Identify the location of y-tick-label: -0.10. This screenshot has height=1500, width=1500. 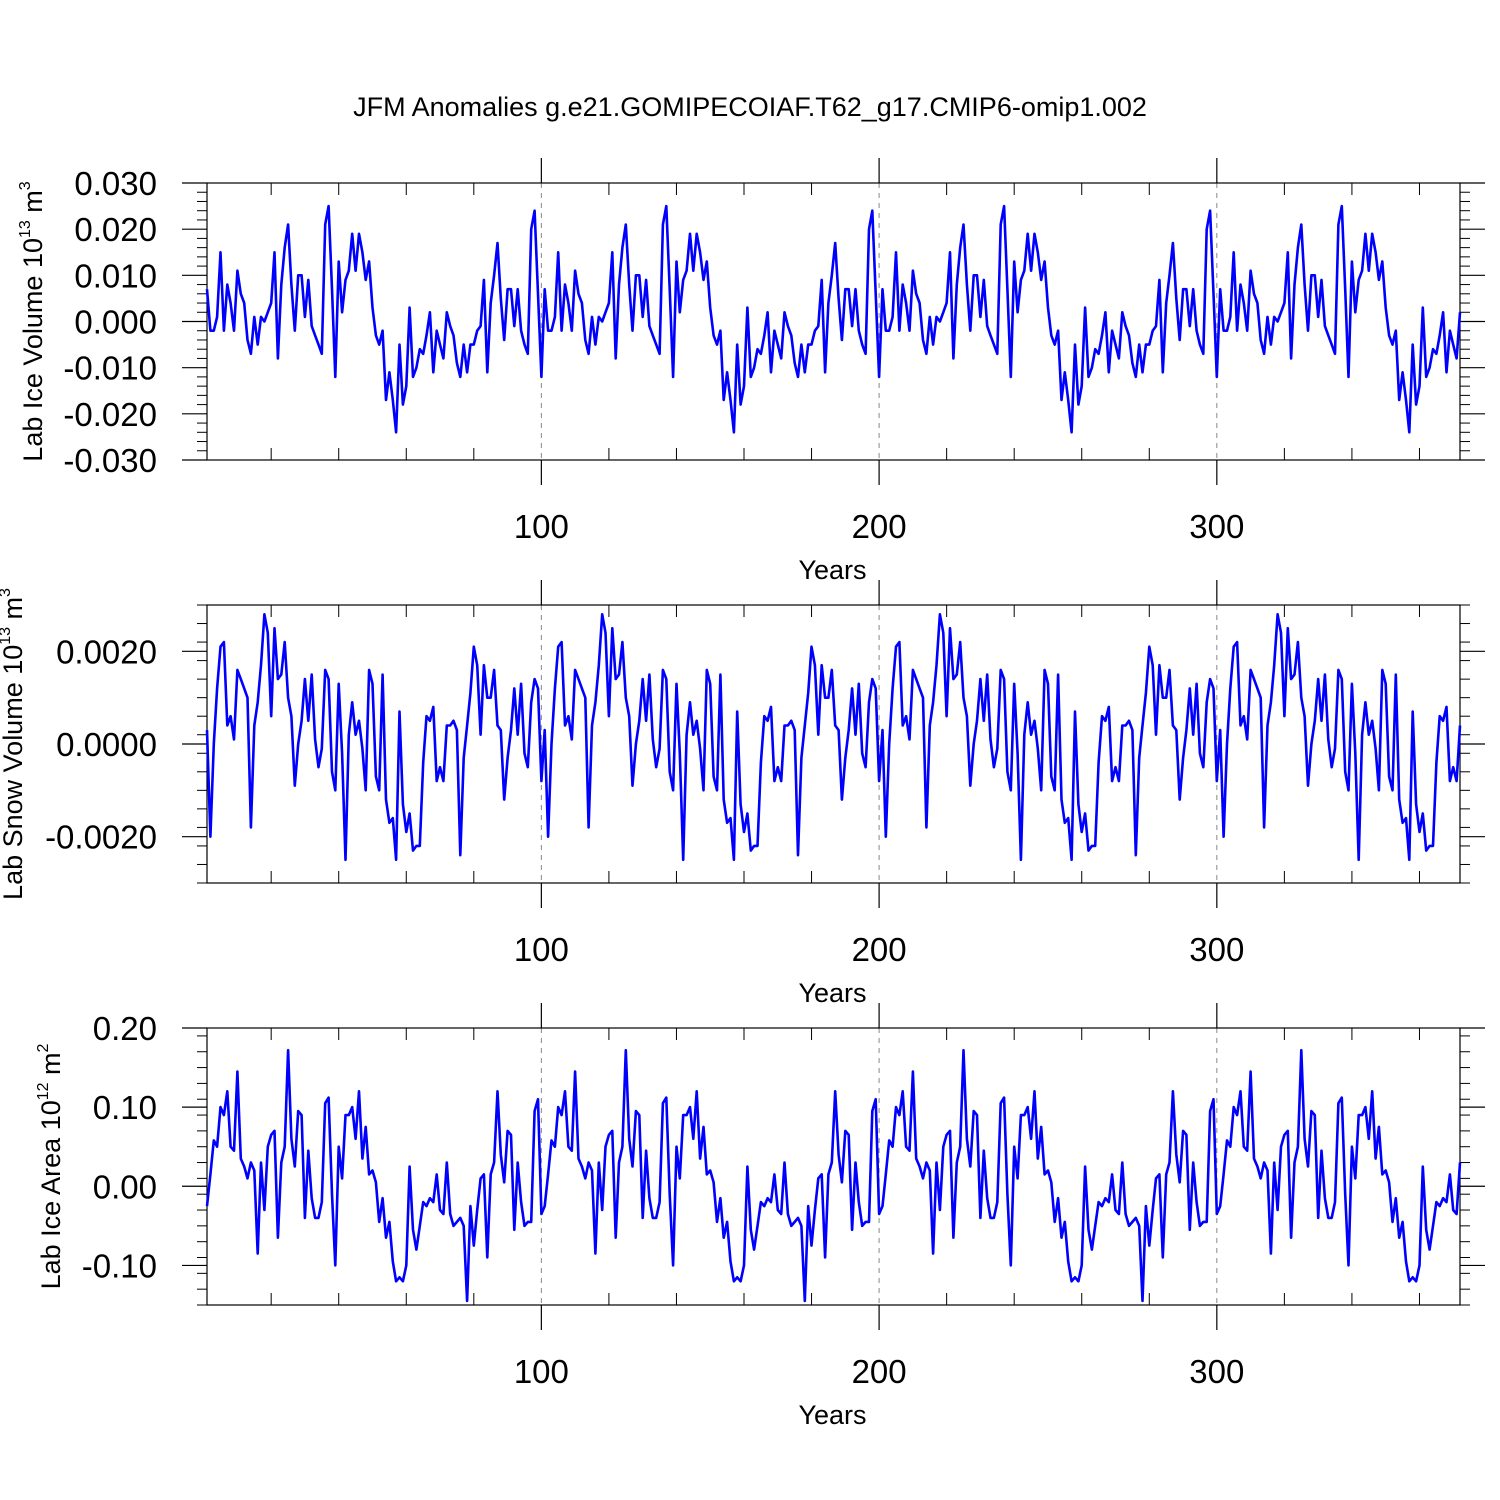
(119, 1265).